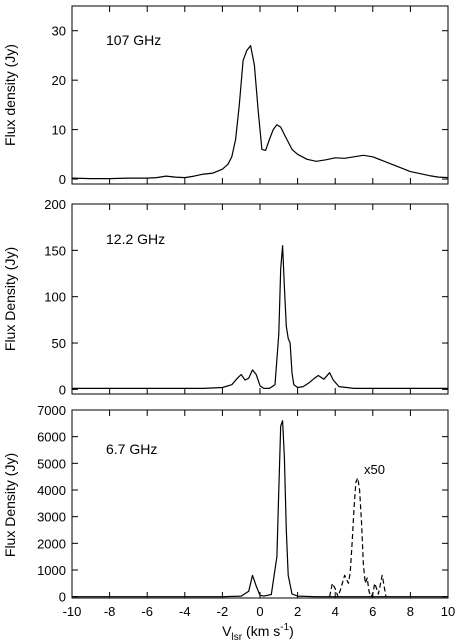 The height and width of the screenshot is (643, 458). Describe the element at coordinates (51, 463) in the screenshot. I see `y-tick-label: 5000` at that location.